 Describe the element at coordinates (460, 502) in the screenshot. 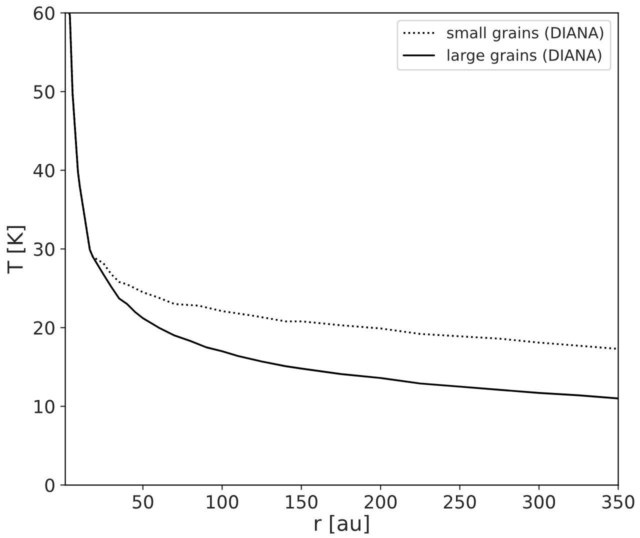

I see `x-tick-label: 250` at that location.